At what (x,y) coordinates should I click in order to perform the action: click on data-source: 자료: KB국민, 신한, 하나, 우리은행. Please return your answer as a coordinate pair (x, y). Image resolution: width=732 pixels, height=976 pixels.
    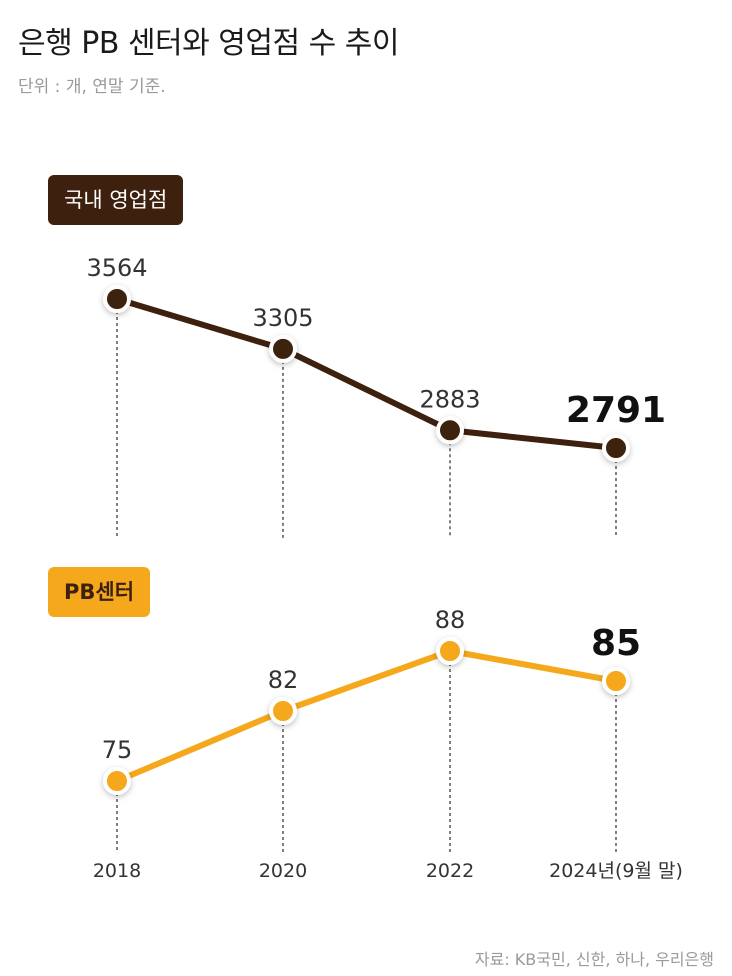
    Looking at the image, I should click on (594, 959).